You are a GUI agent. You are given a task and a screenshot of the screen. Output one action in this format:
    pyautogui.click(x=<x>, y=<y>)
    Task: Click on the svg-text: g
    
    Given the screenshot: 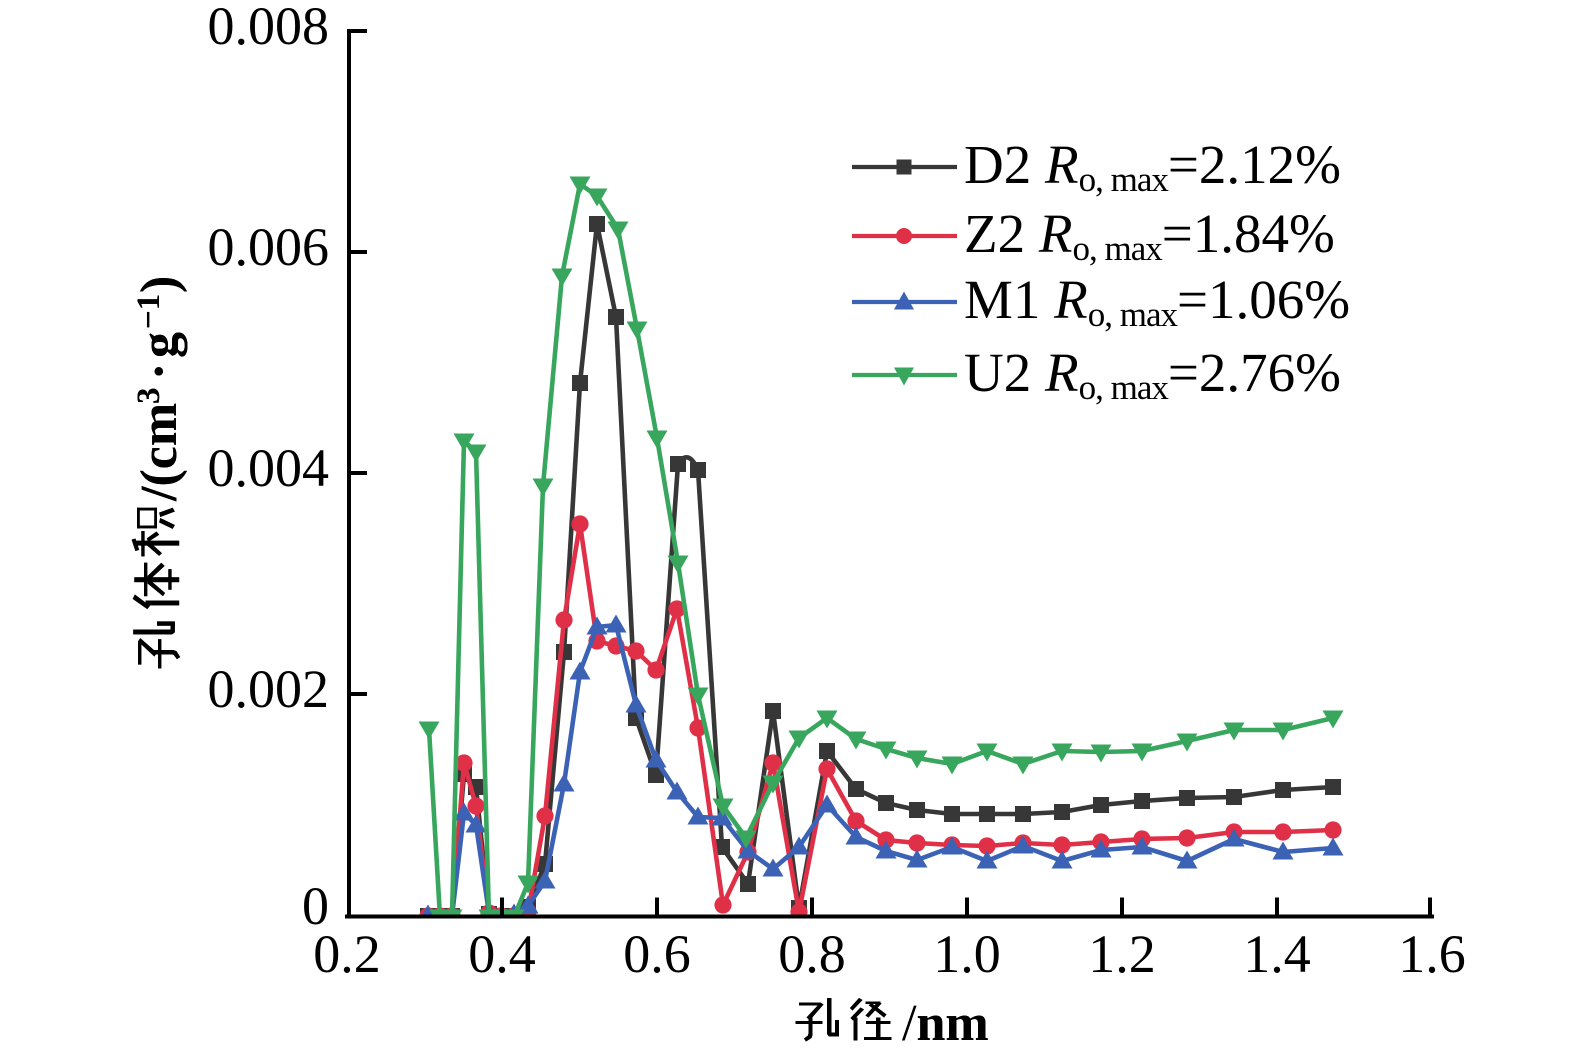 What is the action you would take?
    pyautogui.click(x=159, y=345)
    